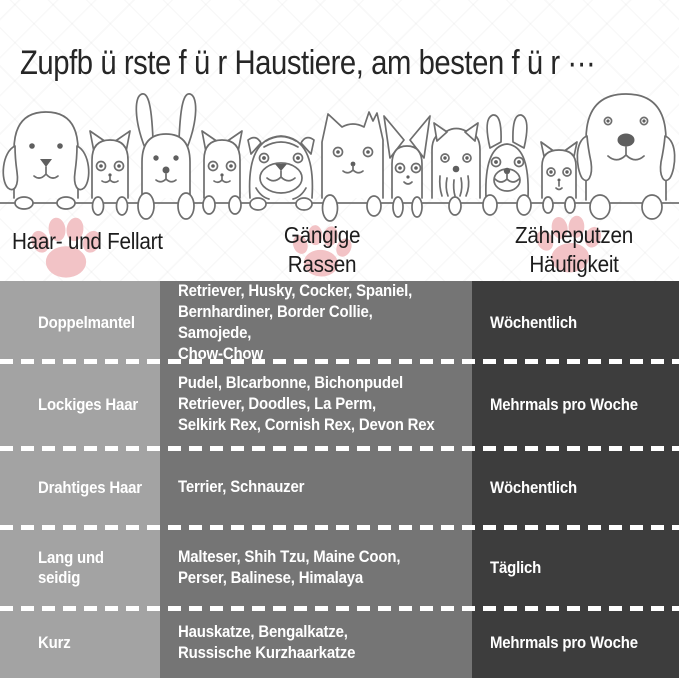 Image resolution: width=679 pixels, height=678 pixels. Describe the element at coordinates (516, 567) in the screenshot. I see `frequency-label: Täglich` at that location.